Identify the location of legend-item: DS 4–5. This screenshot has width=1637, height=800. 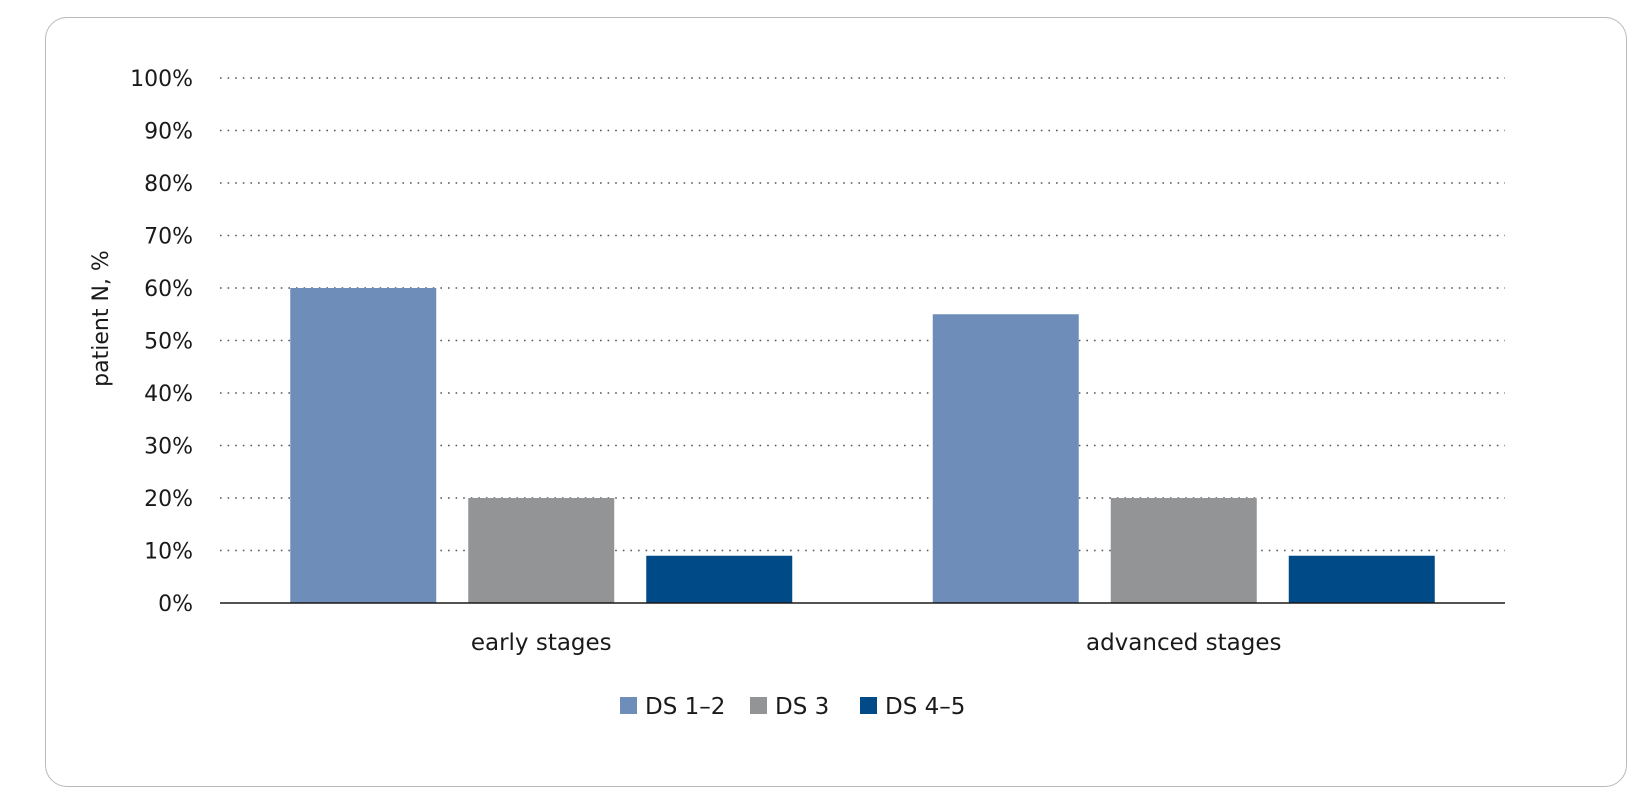
(912, 707).